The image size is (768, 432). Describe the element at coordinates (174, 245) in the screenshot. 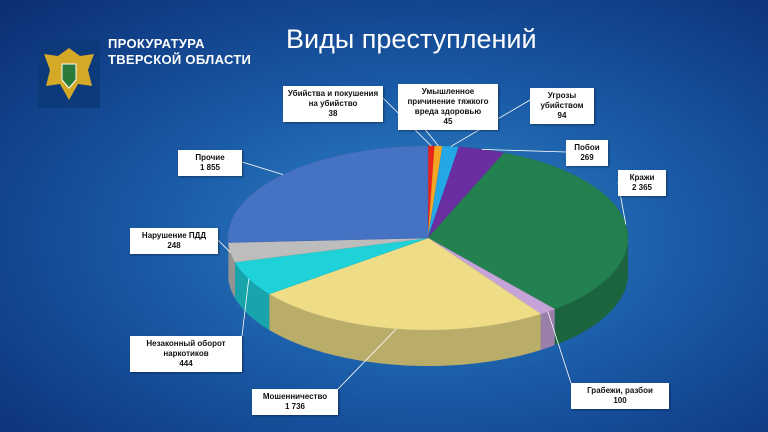

I see `label-value: 248` at that location.